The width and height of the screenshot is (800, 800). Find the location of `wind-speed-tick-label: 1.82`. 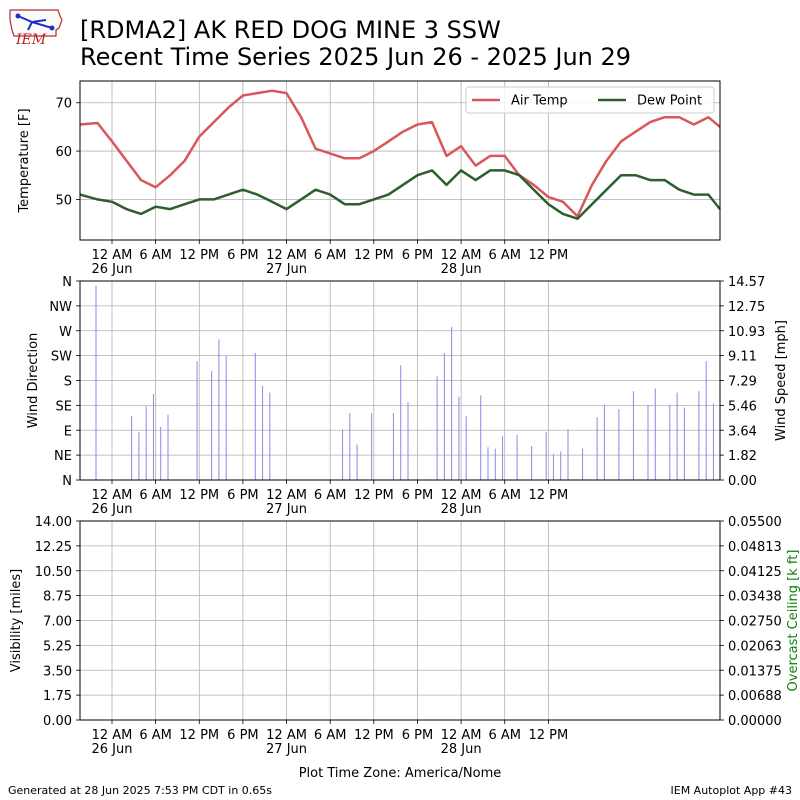

wind-speed-tick-label: 1.82 is located at coordinates (742, 456).